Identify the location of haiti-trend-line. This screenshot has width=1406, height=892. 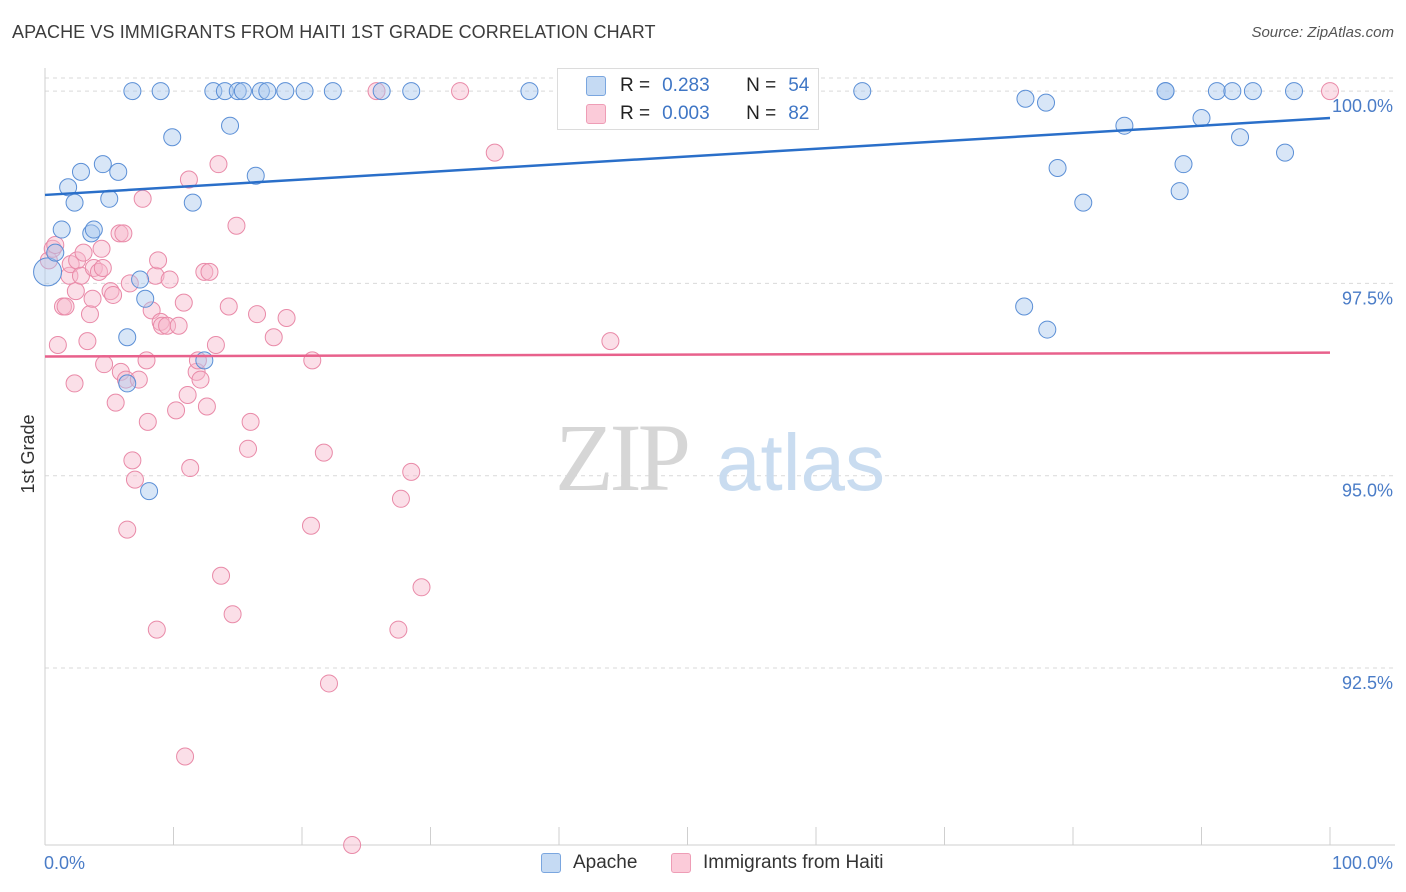
(687, 354).